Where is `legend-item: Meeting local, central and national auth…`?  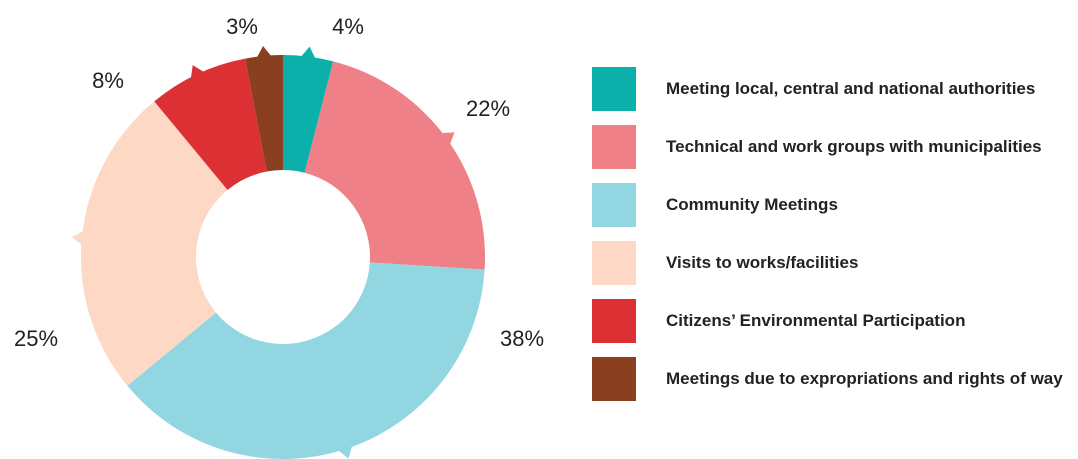
legend-item: Meeting local, central and national auth… is located at coordinates (832, 89).